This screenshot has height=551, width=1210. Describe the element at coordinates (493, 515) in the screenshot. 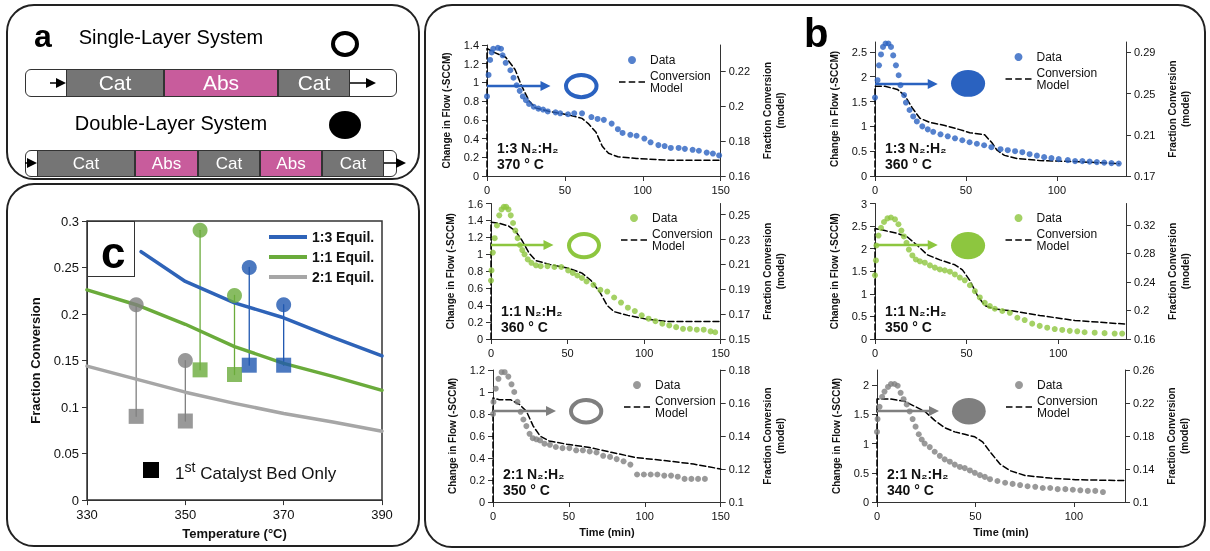

I see `x-tick-label: 0` at that location.